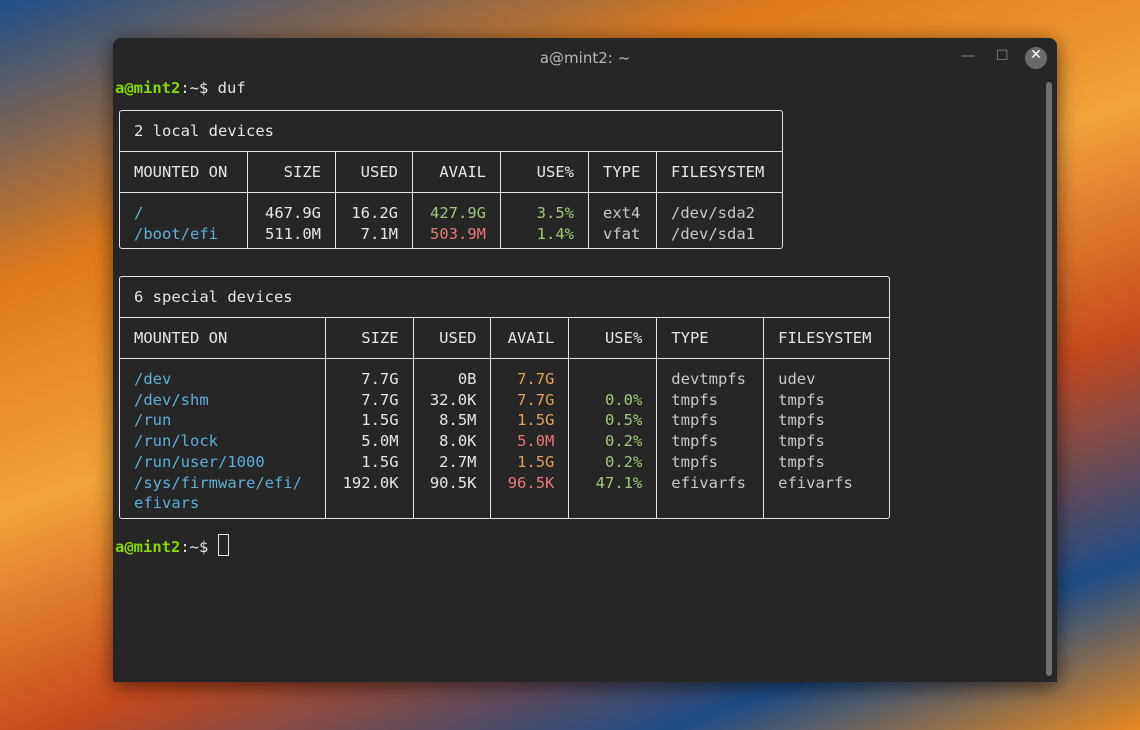  Describe the element at coordinates (183, 220) in the screenshot. I see `column-mount: / /boot/efi` at that location.